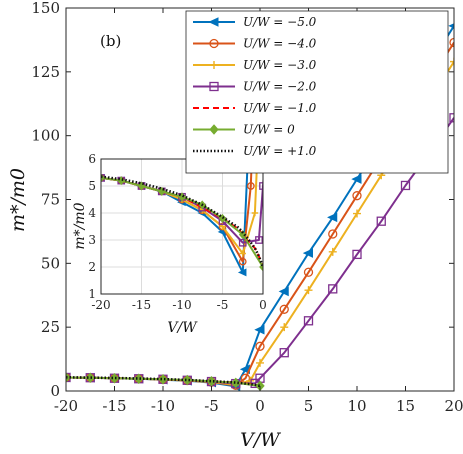 This screenshot has height=454, width=463. What do you see at coordinates (100, 305) in the screenshot?
I see `inset-x-tick-label: -20` at bounding box center [100, 305].